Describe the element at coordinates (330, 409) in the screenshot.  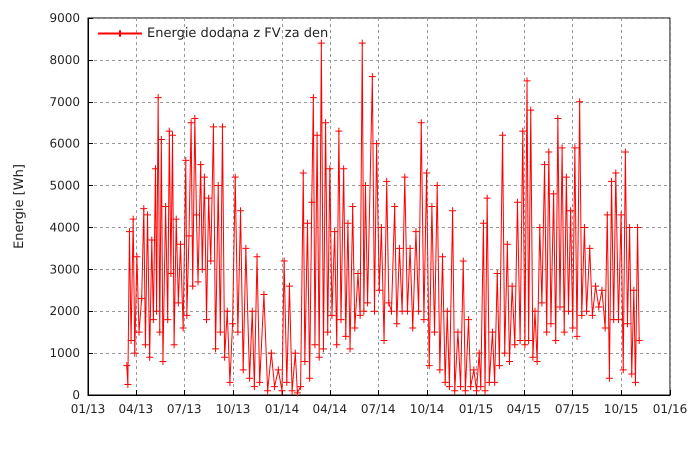
I see `x-tick-label: 04/14` at that location.